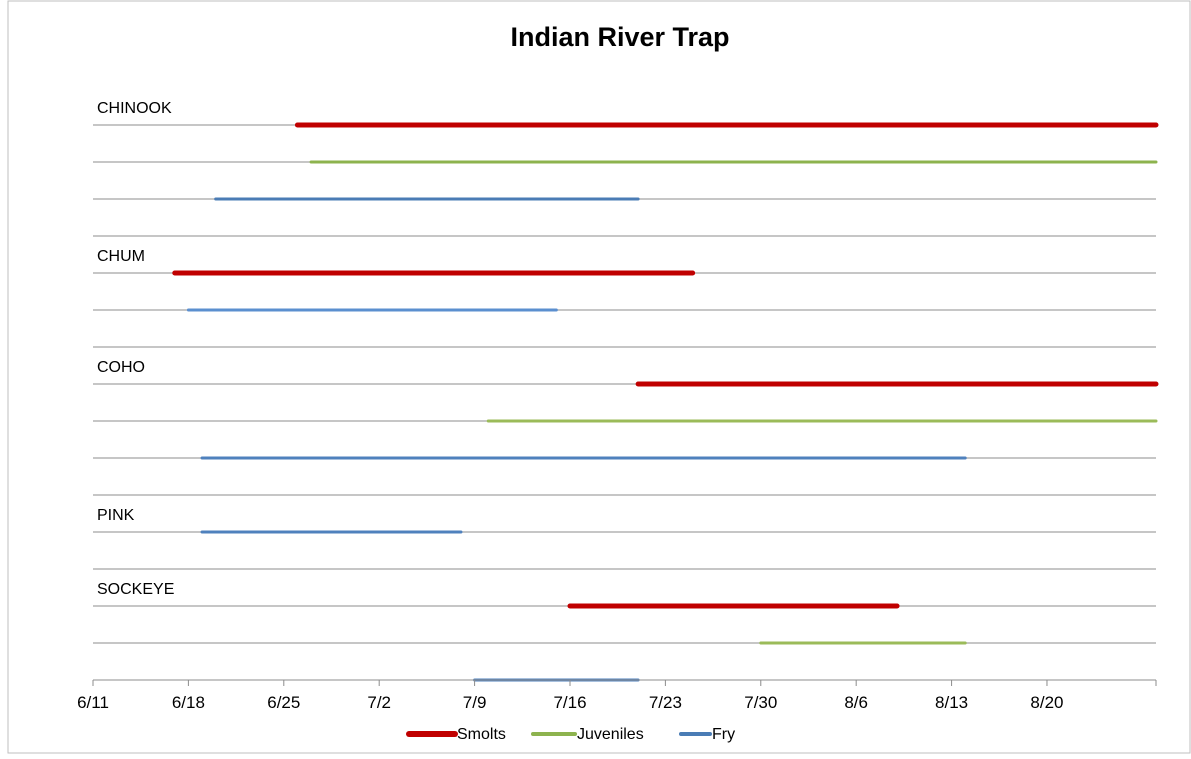 This screenshot has width=1191, height=759. I want to click on legend: Smolts Juveniles Fry, so click(570, 734).